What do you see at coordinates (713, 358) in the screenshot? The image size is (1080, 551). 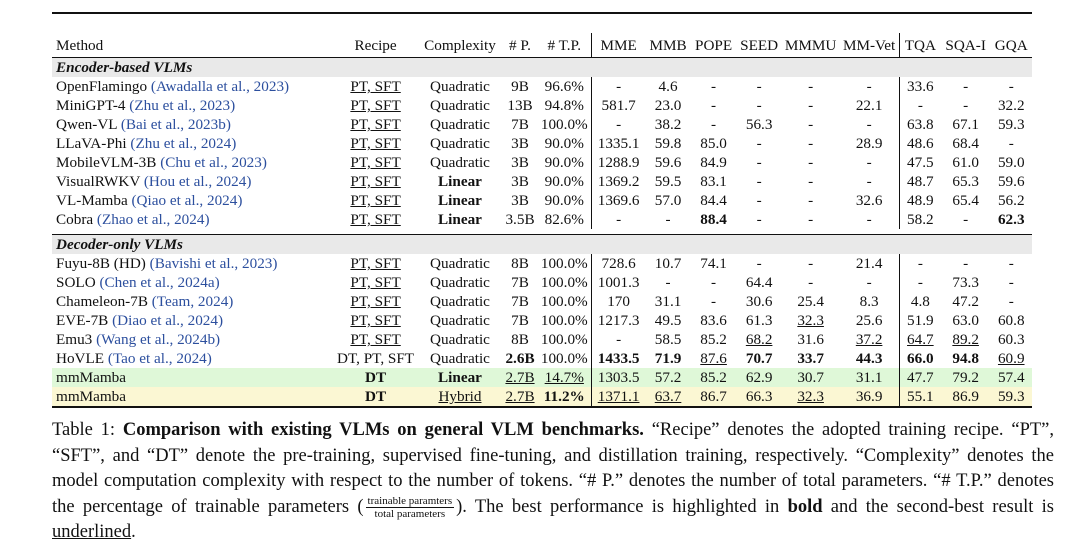 I see `cell-value: 87.6` at bounding box center [713, 358].